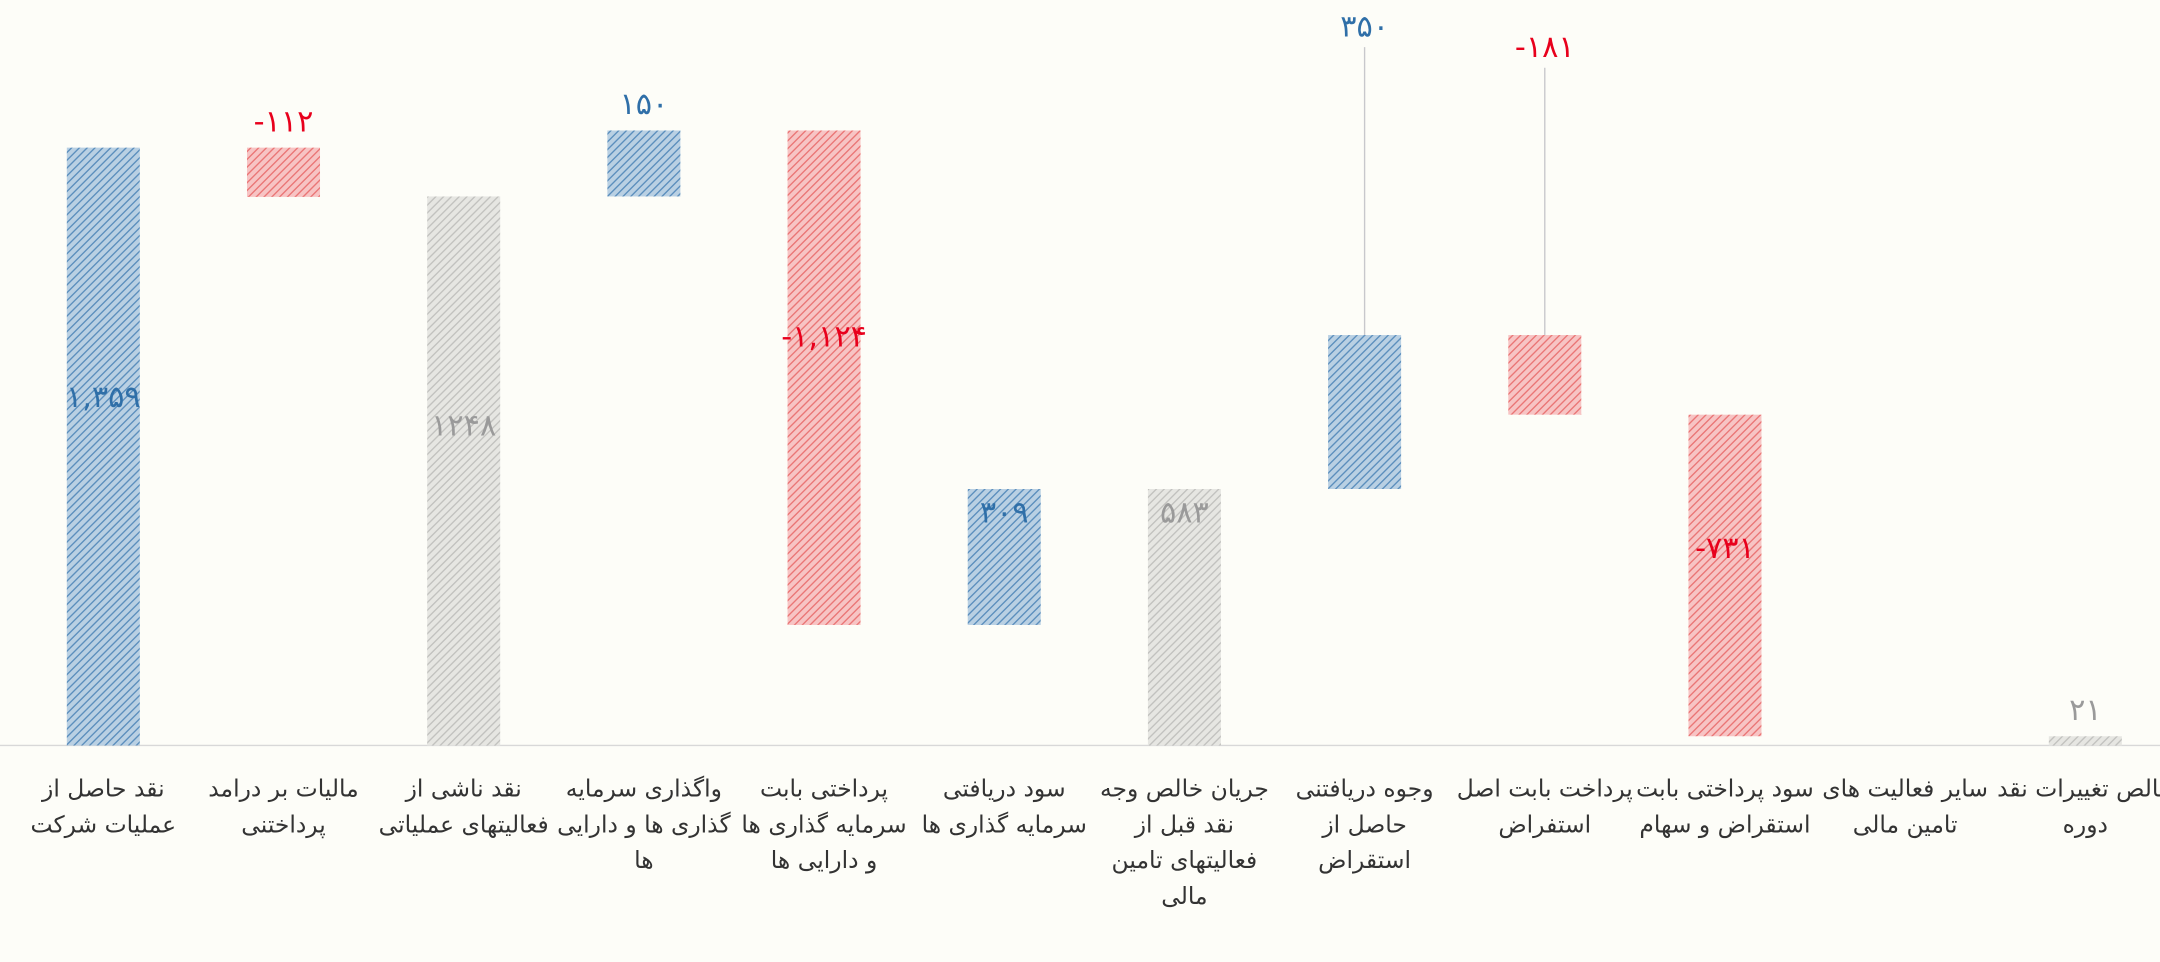 This screenshot has width=2160, height=962. I want to click on category-label-box: وجوه دریافتنی حاصل از استقراض, so click(1364, 825).